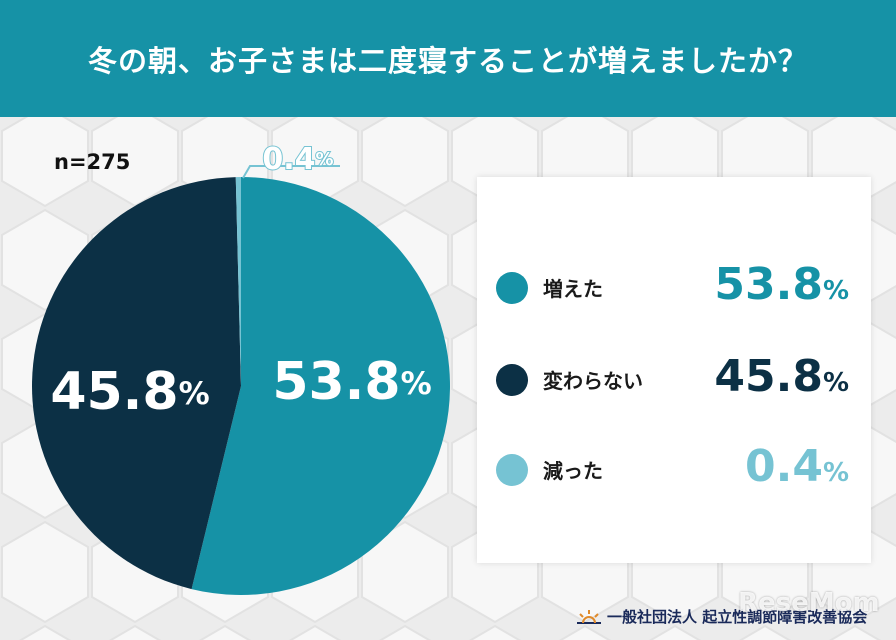  Describe the element at coordinates (835, 473) in the screenshot. I see `legend-unit-decreased: %` at that location.